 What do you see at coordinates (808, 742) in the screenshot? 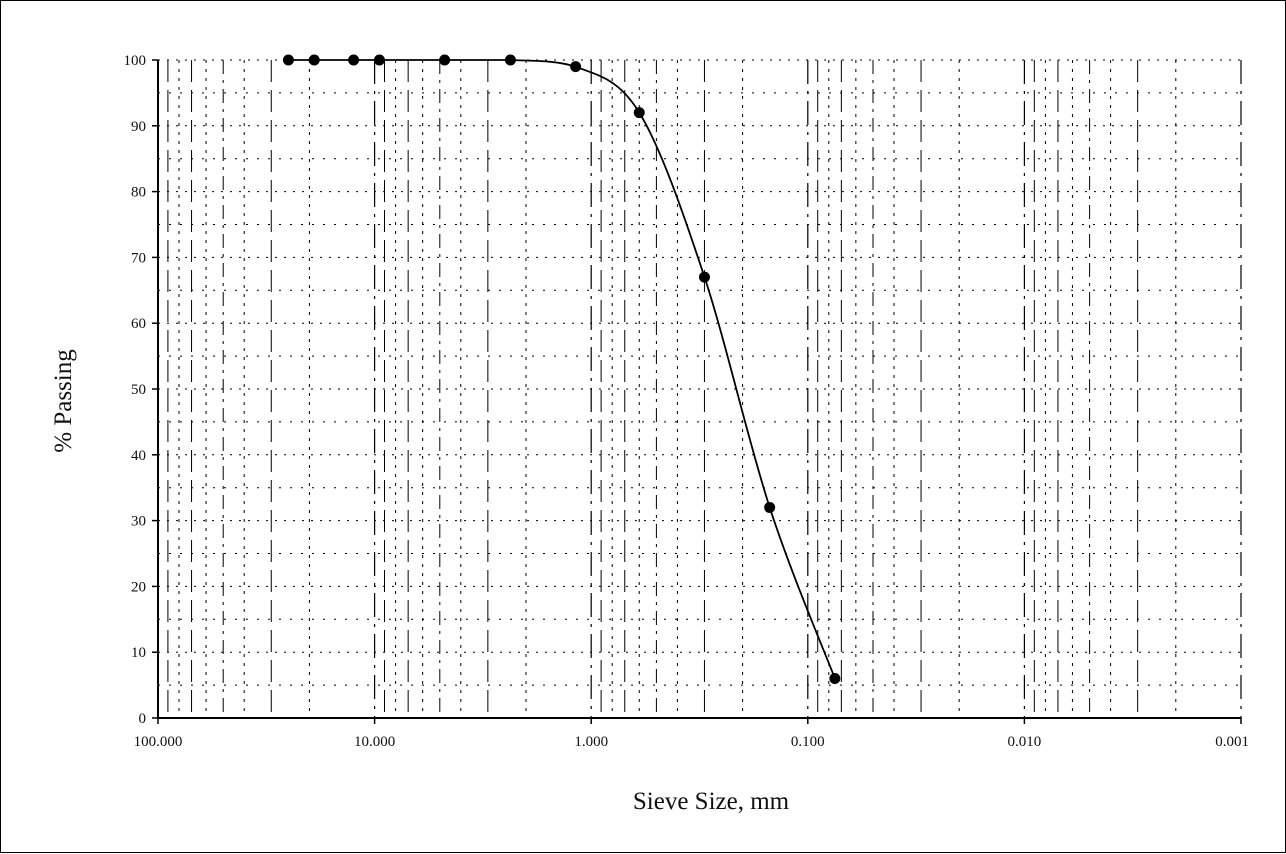
I see `x-tick-label: 0.100` at bounding box center [808, 742].